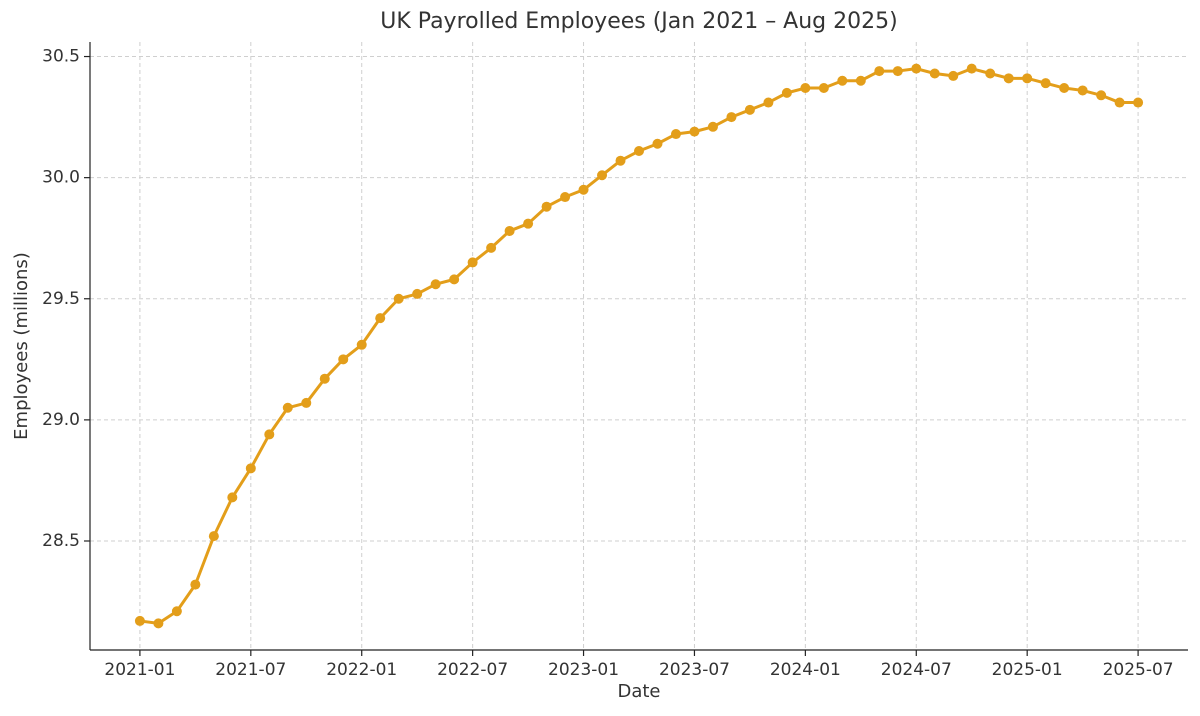 The width and height of the screenshot is (1200, 716). What do you see at coordinates (61, 541) in the screenshot?
I see `y-tick-label: 28.5` at bounding box center [61, 541].